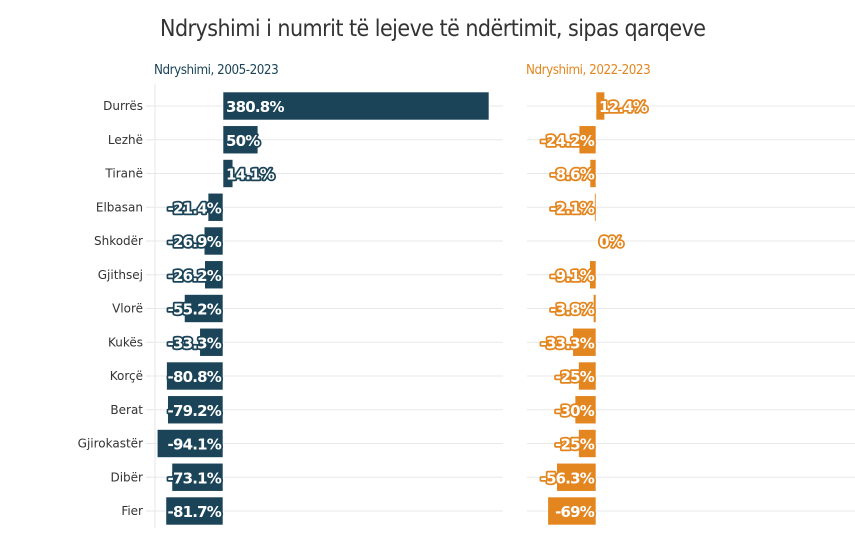 The height and width of the screenshot is (535, 855). Describe the element at coordinates (255, 107) in the screenshot. I see `left-value-label: 380.8%` at that location.